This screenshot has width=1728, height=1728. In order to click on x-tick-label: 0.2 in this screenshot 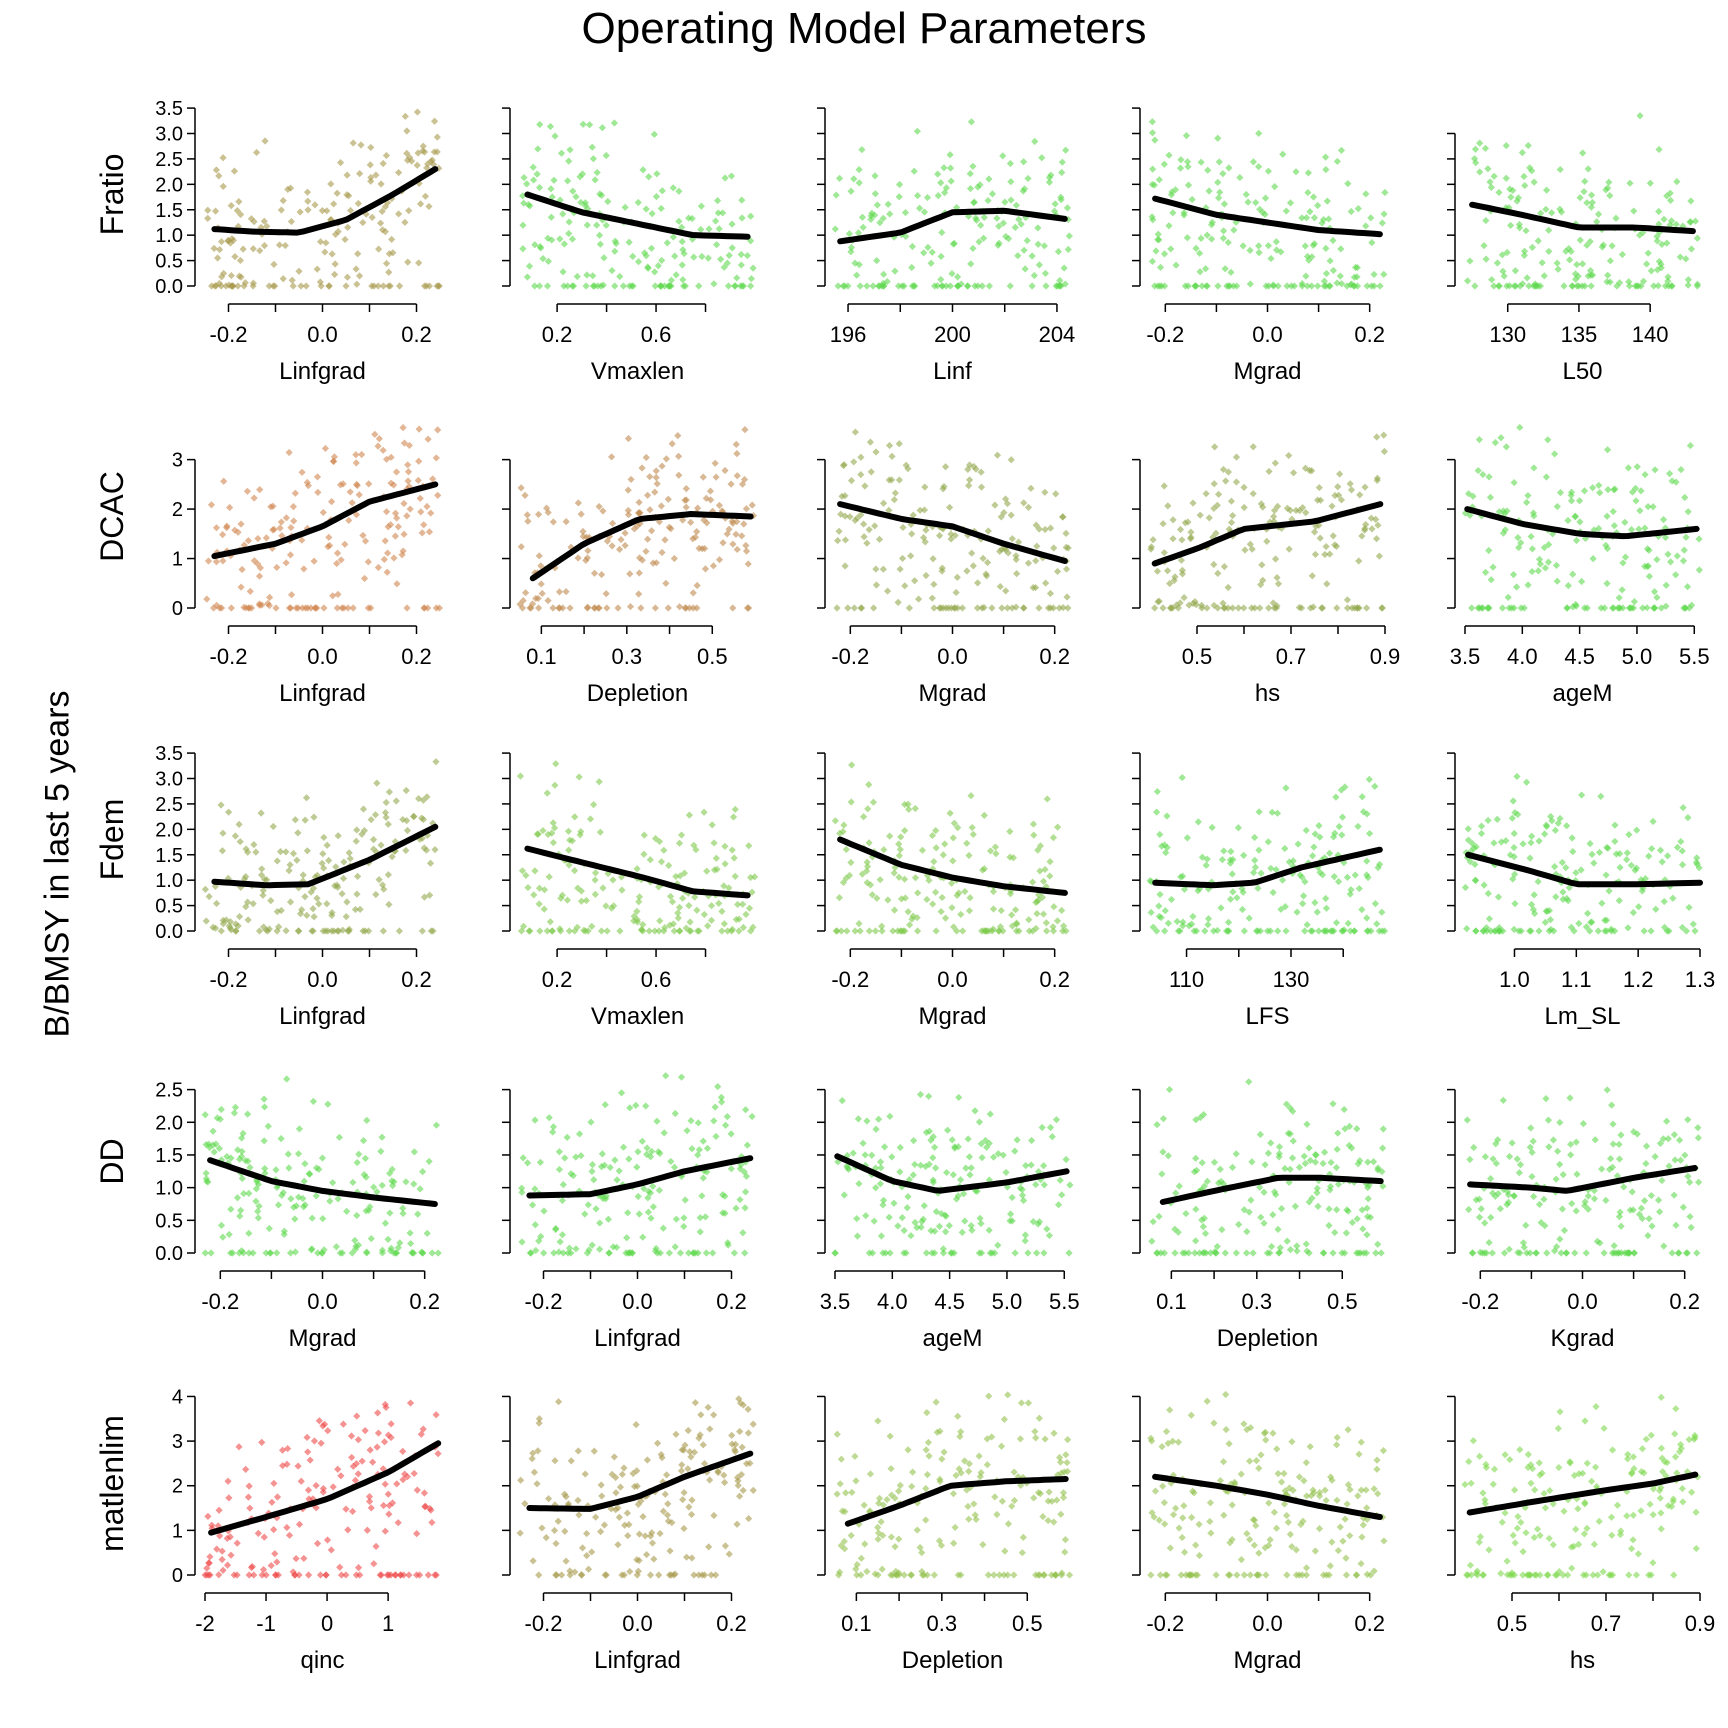, I will do `click(416, 656)`.